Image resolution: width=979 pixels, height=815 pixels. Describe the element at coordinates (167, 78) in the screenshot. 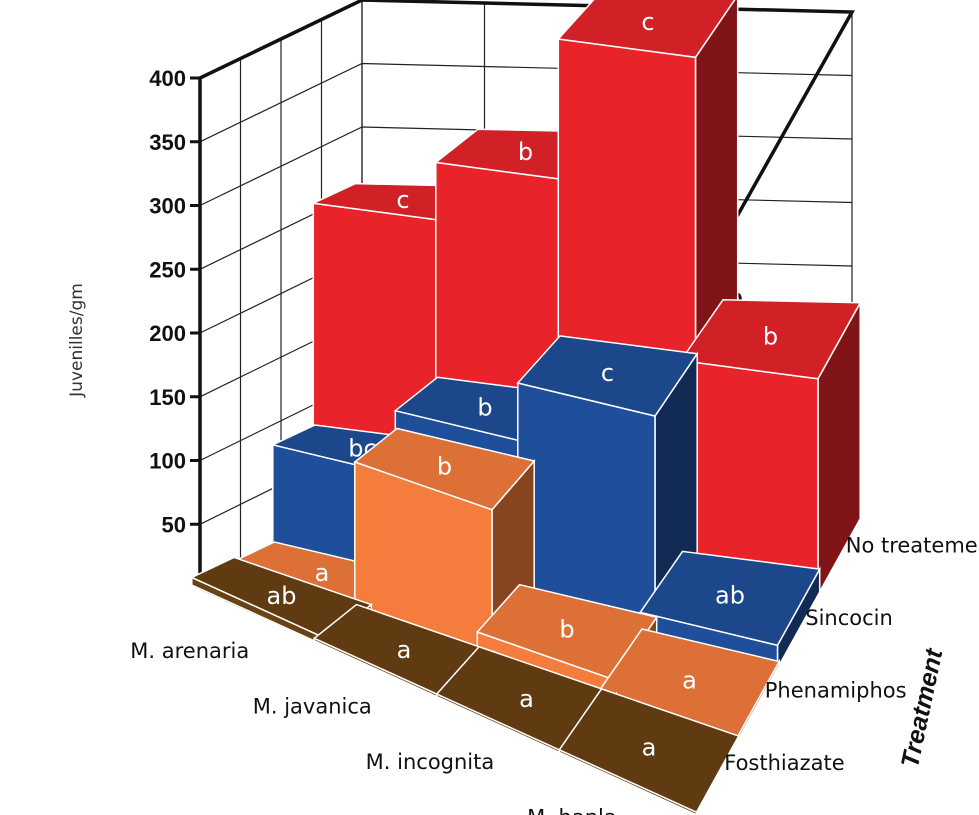

I see `left-tick-label: 400` at that location.